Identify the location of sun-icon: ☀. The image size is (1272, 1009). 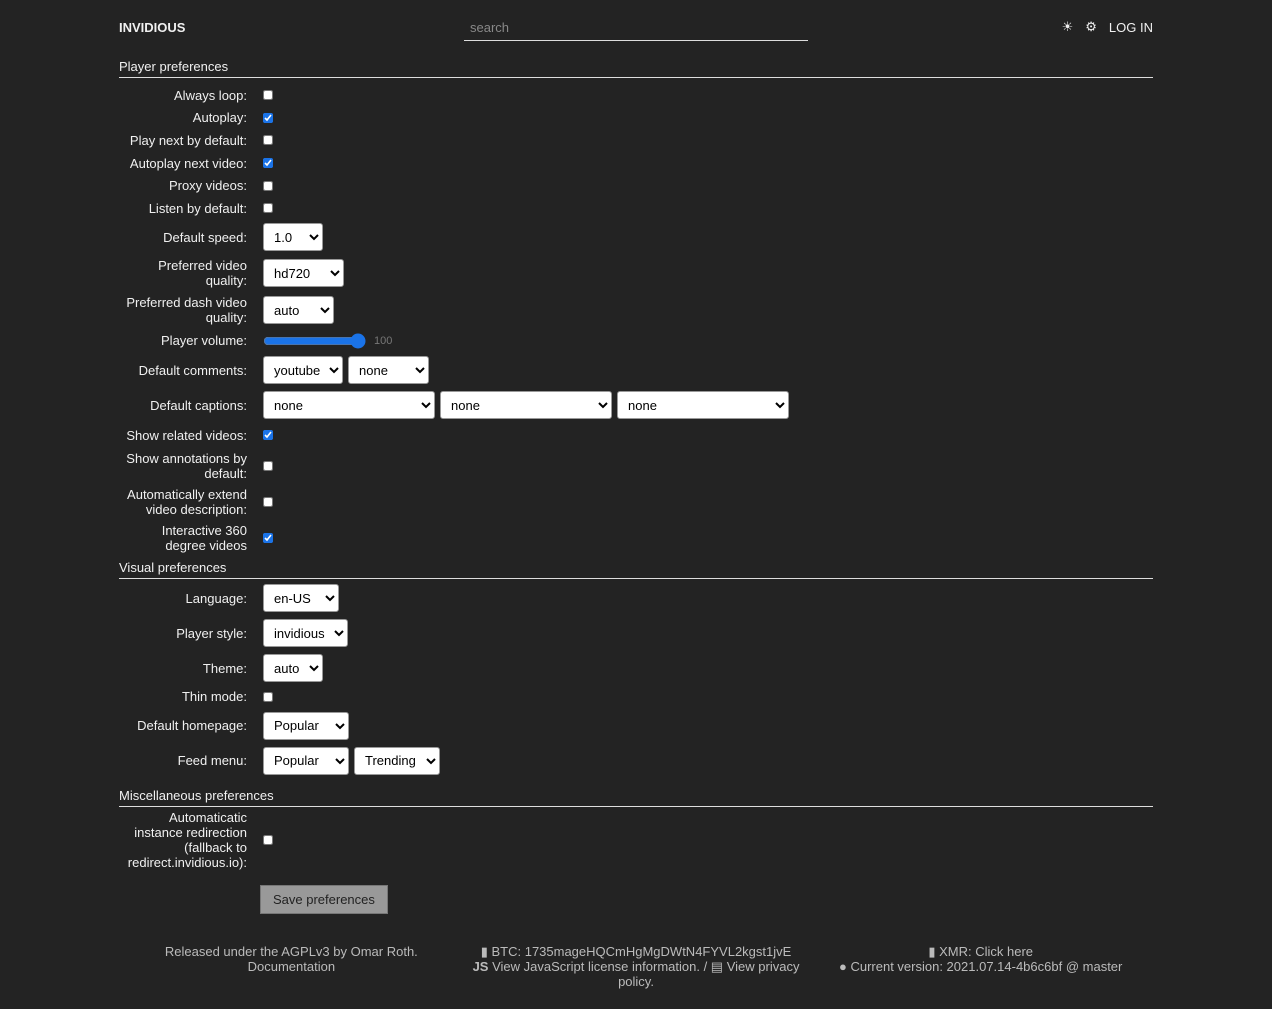
(1067, 26).